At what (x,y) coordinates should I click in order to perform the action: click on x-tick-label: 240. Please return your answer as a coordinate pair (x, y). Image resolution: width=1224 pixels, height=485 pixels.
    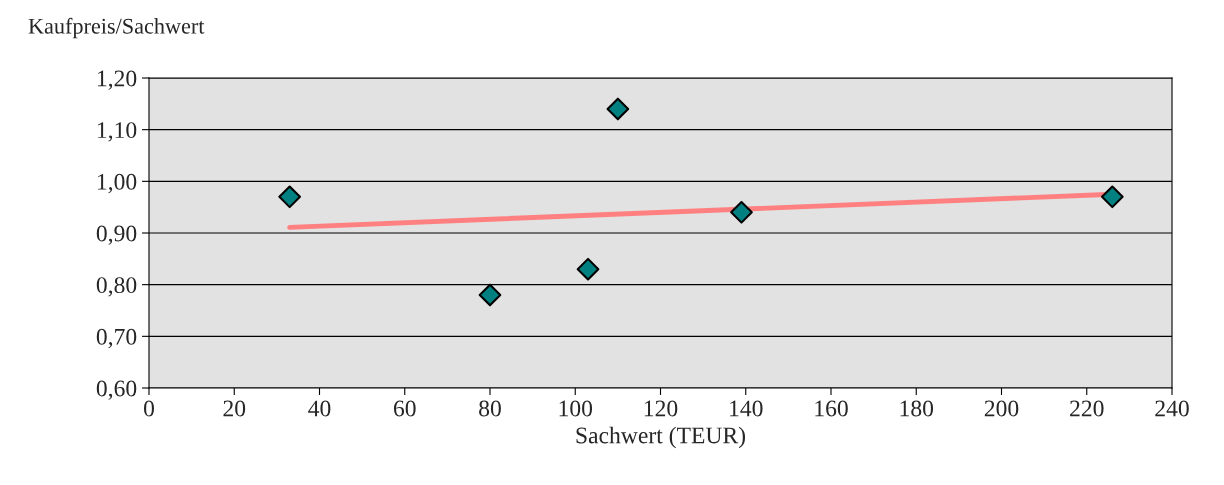
    Looking at the image, I should click on (1172, 408).